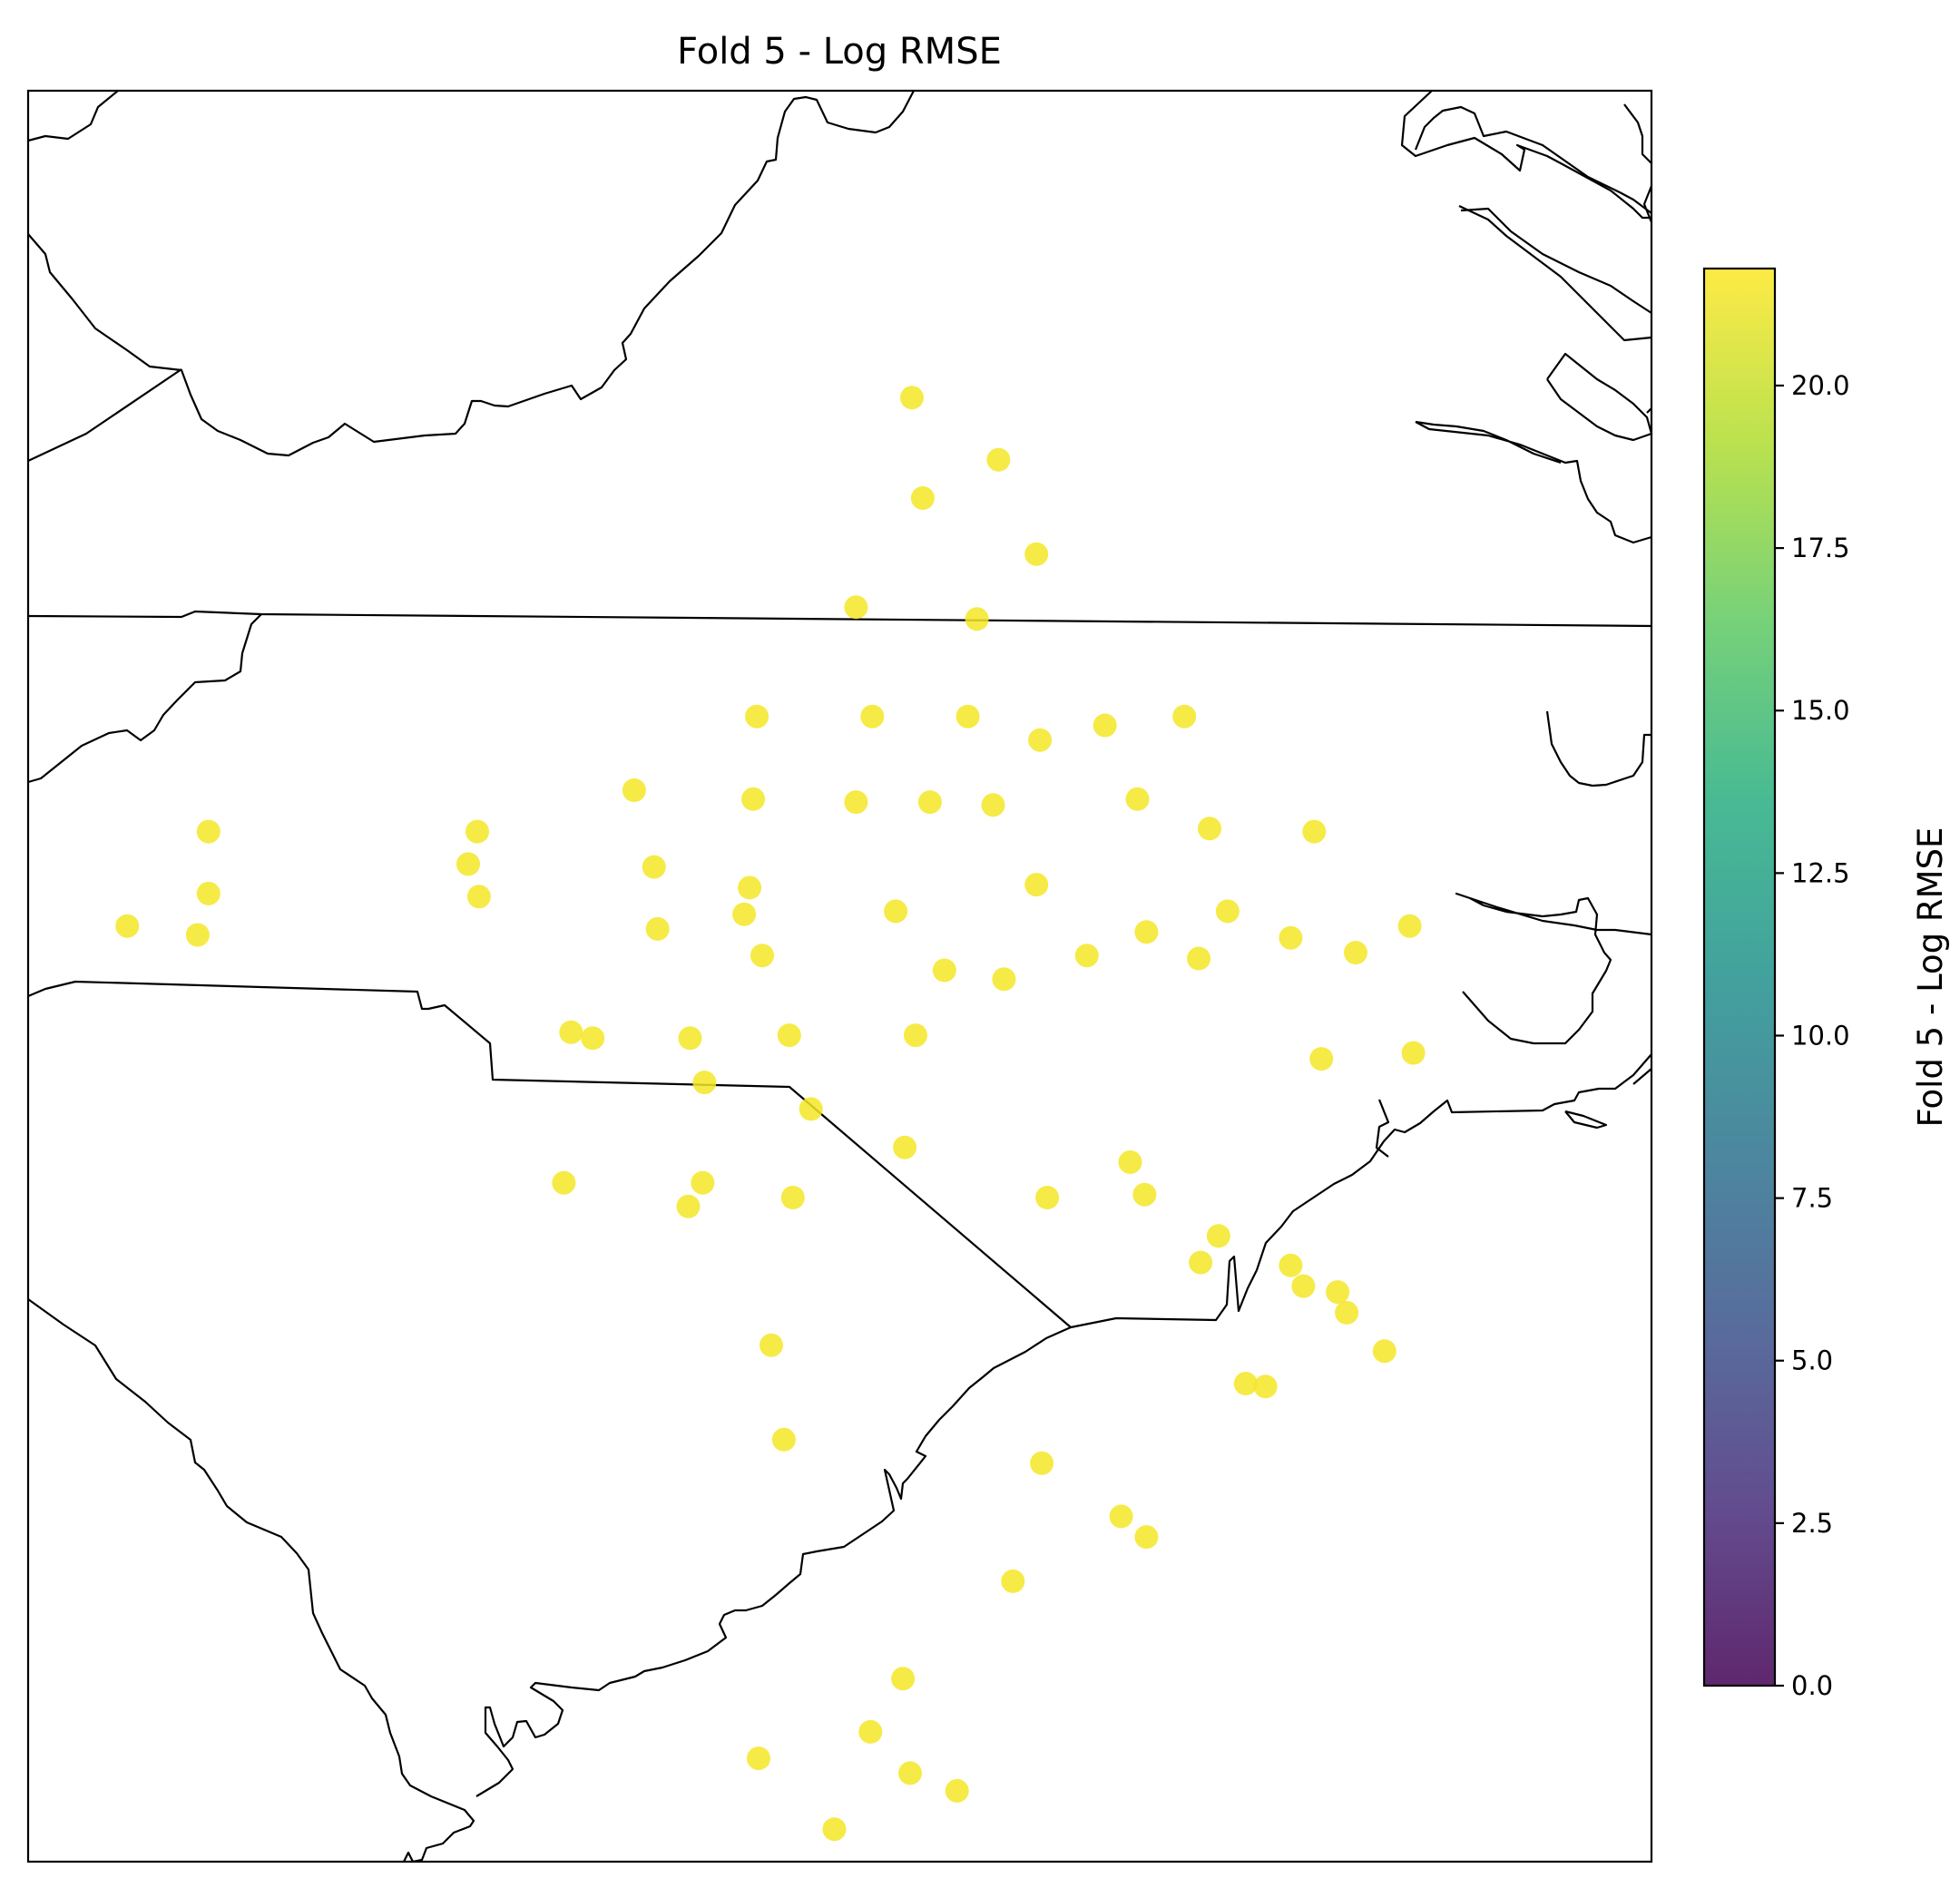 The image size is (1960, 1878). I want to click on colorbar-tick-label: 5.0, so click(1812, 1361).